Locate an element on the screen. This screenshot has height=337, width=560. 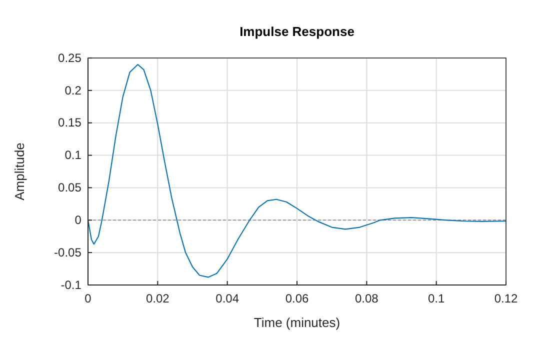
y-tick-label: 0.2 is located at coordinates (73, 90).